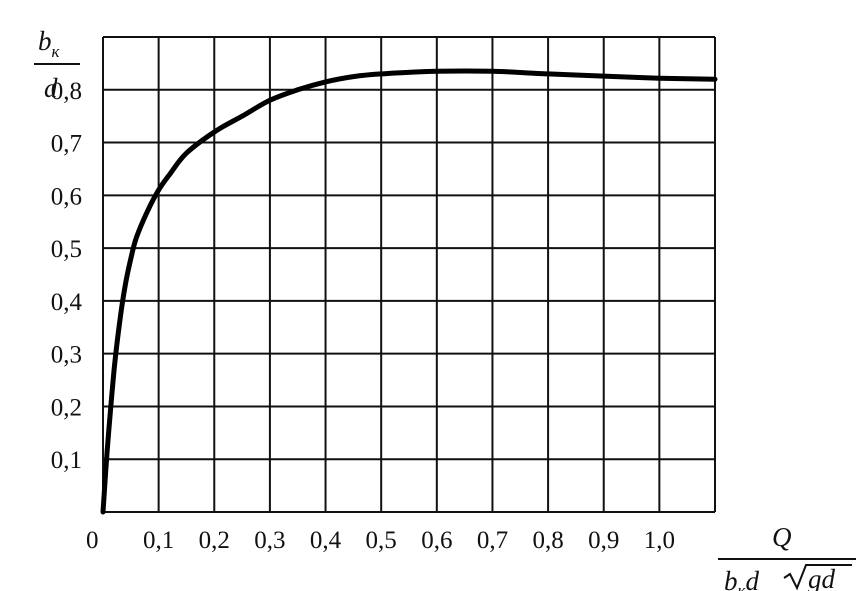  I want to click on x-label-den-root: gd, so click(822, 577).